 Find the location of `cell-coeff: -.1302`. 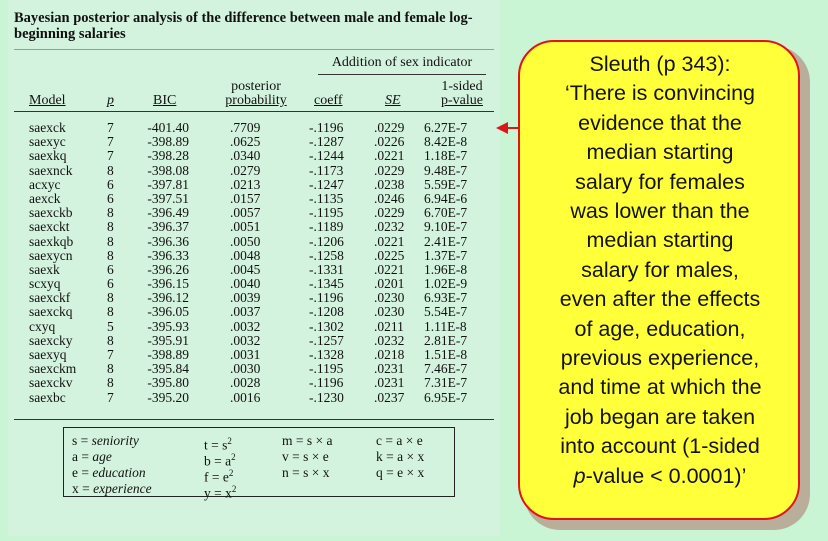

cell-coeff: -.1302 is located at coordinates (326, 326).